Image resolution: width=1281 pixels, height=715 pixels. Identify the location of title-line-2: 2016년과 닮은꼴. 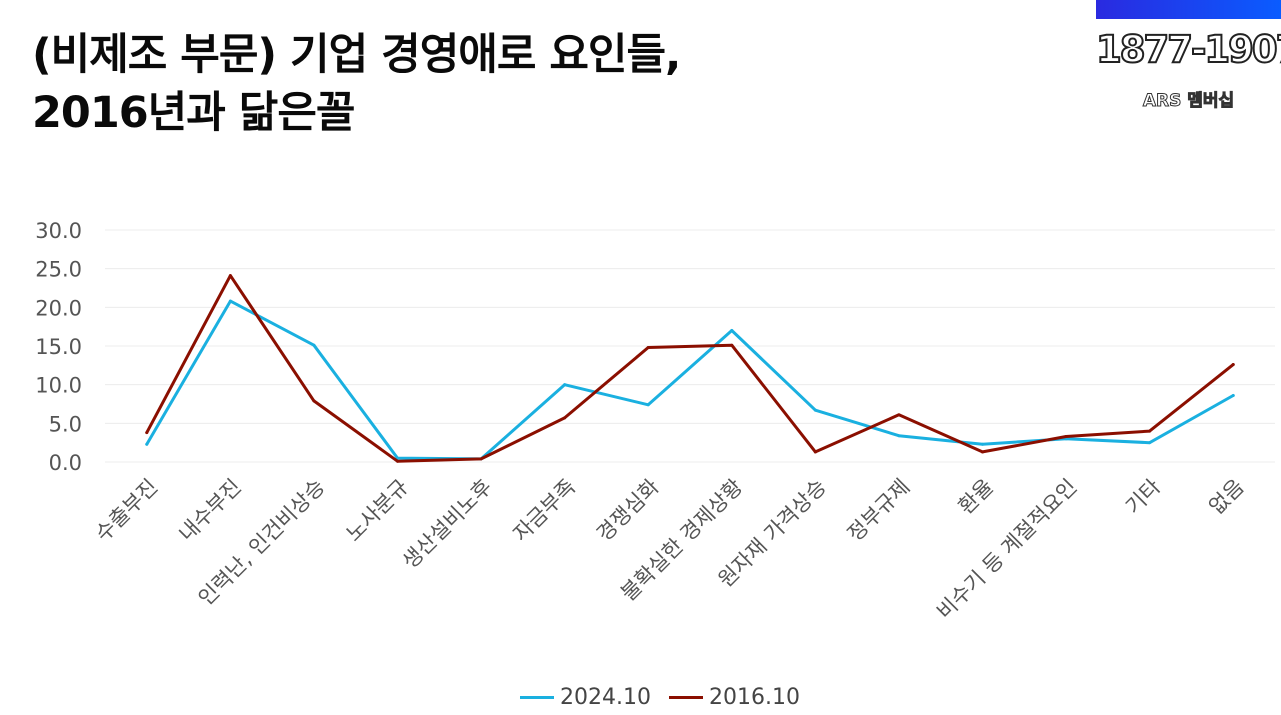
(193, 113).